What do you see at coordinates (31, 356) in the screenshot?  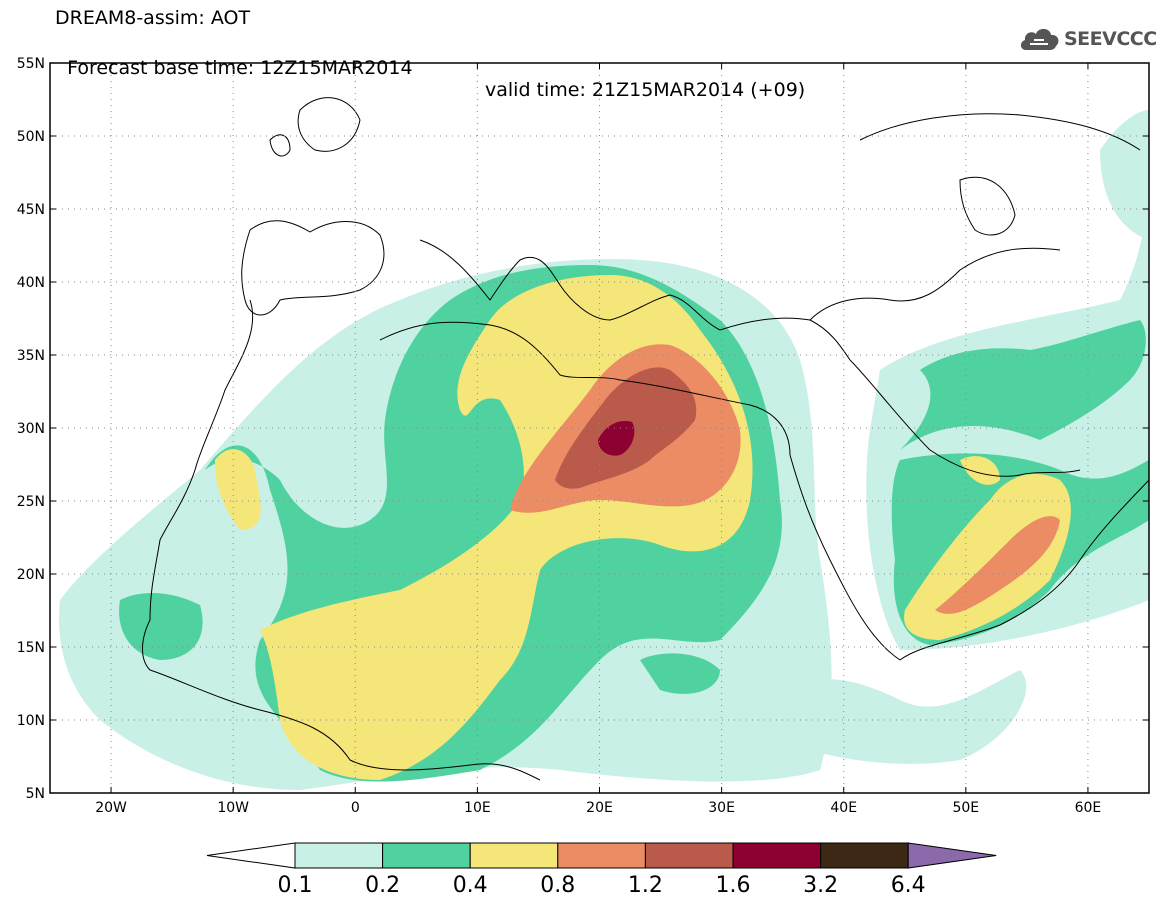 I see `lat-tick-label: 35N` at bounding box center [31, 356].